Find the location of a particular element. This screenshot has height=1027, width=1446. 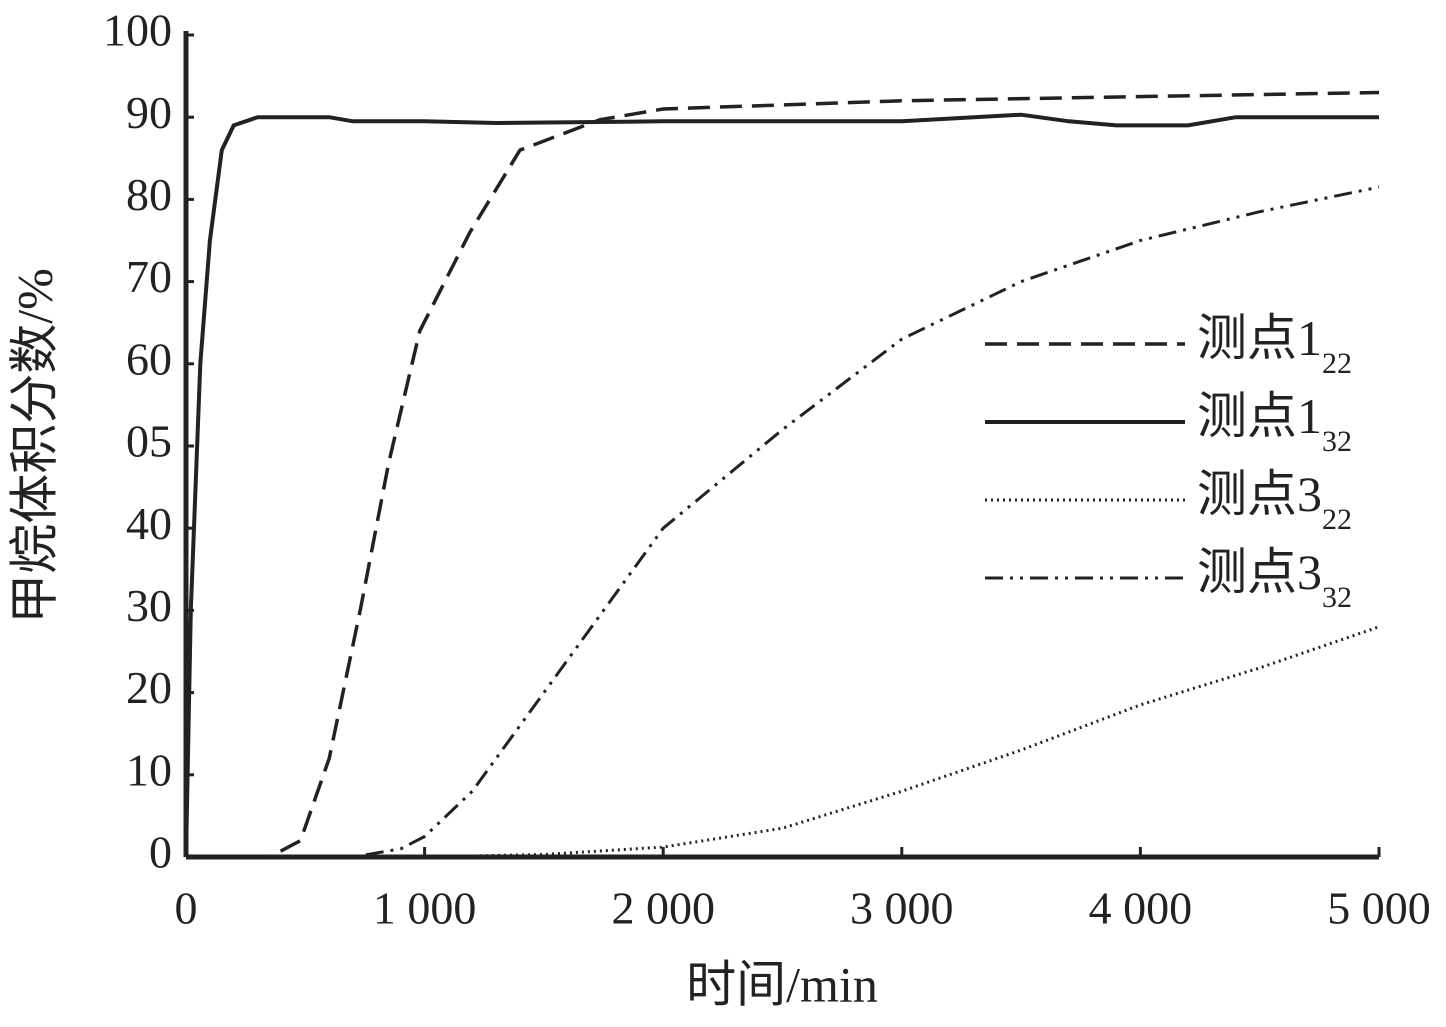

legend-label: 测点122 is located at coordinates (1274, 344).